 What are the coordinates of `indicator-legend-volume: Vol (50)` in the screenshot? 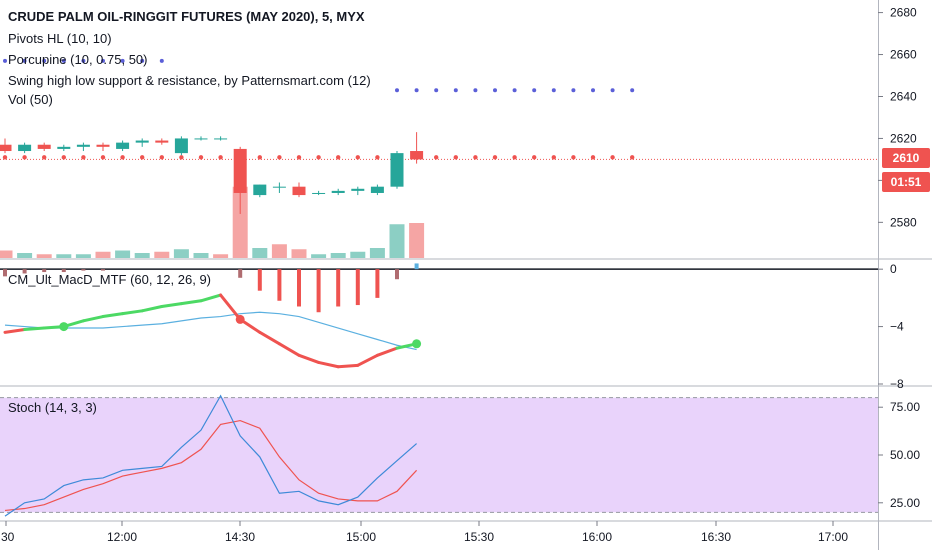 It's located at (30, 99).